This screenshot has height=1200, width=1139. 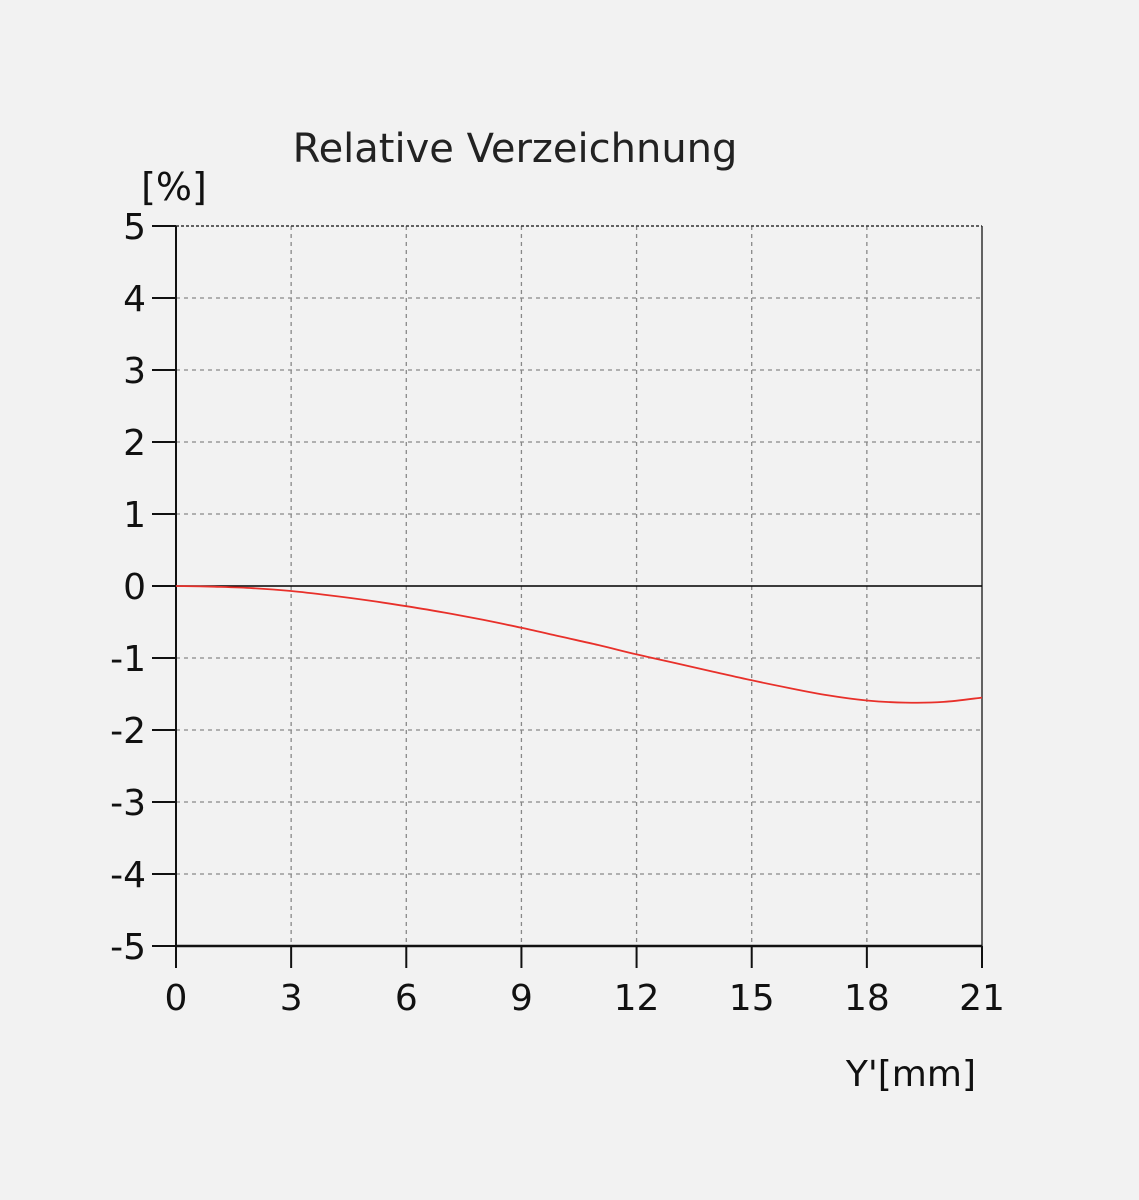 I want to click on y-tick-label: -4, so click(x=128, y=875).